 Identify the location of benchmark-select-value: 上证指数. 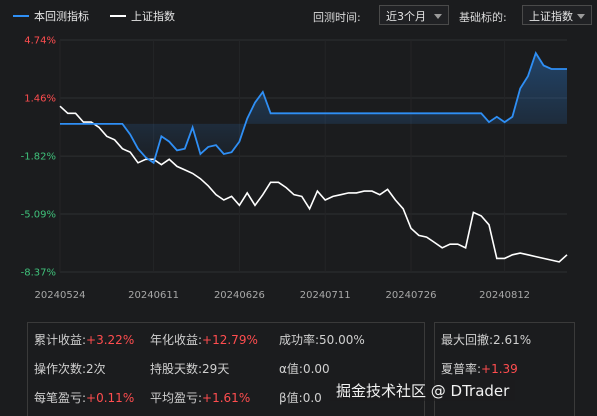
(551, 16).